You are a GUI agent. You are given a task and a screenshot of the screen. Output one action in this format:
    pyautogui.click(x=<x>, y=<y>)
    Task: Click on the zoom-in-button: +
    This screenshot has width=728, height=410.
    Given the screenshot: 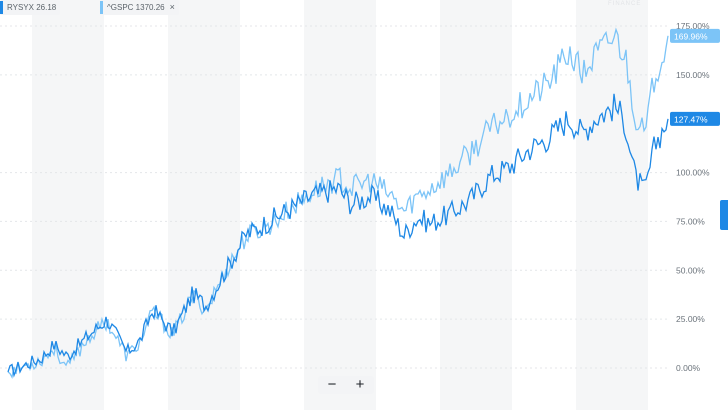 What is the action you would take?
    pyautogui.click(x=360, y=384)
    